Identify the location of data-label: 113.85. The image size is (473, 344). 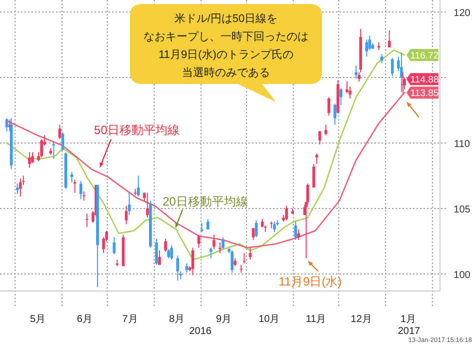
(424, 94).